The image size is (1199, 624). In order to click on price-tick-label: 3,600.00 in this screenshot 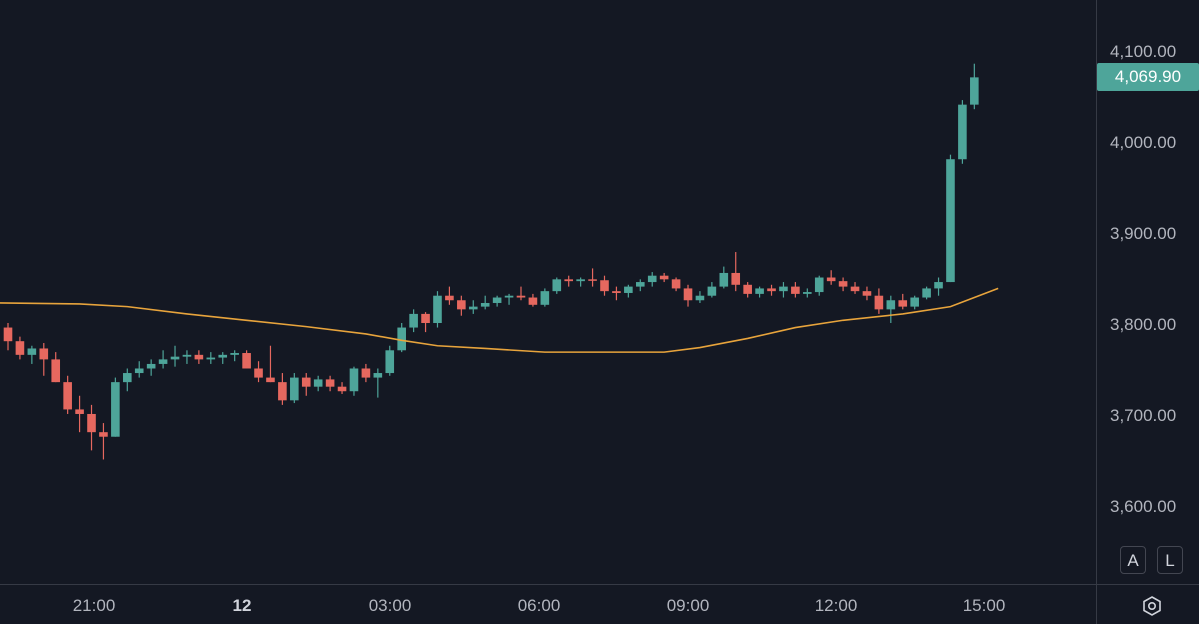, I will do `click(1143, 506)`.